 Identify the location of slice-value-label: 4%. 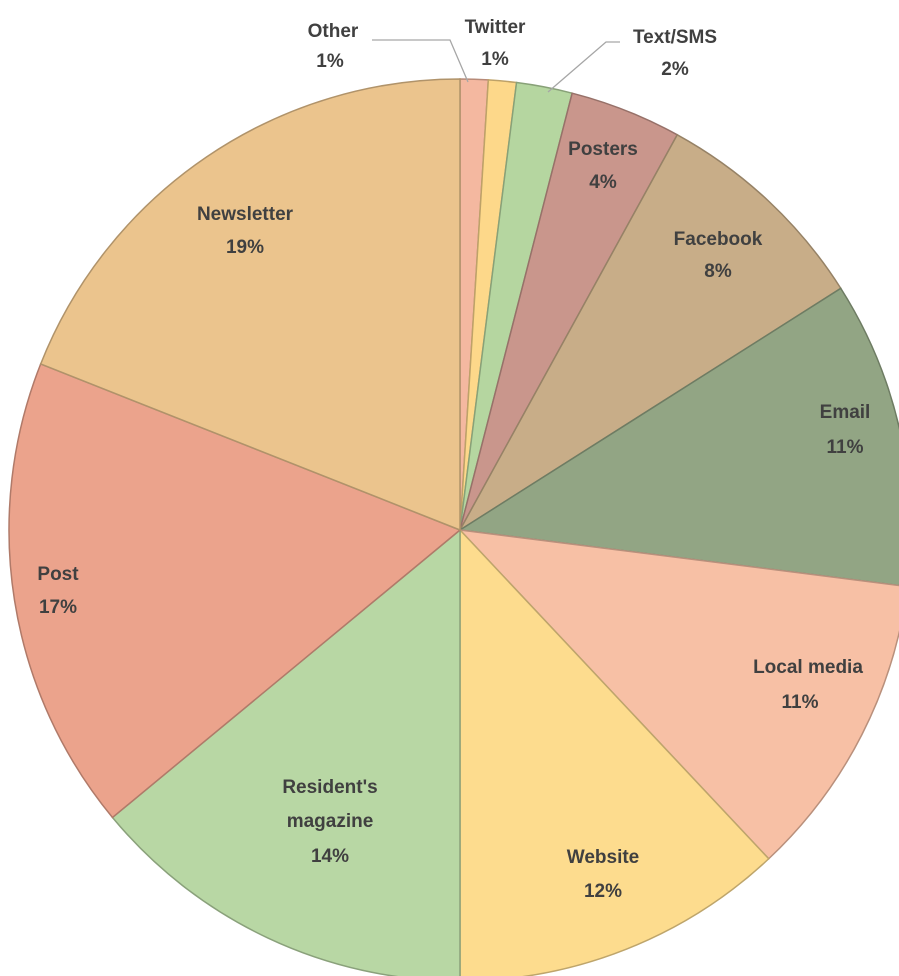
(603, 182).